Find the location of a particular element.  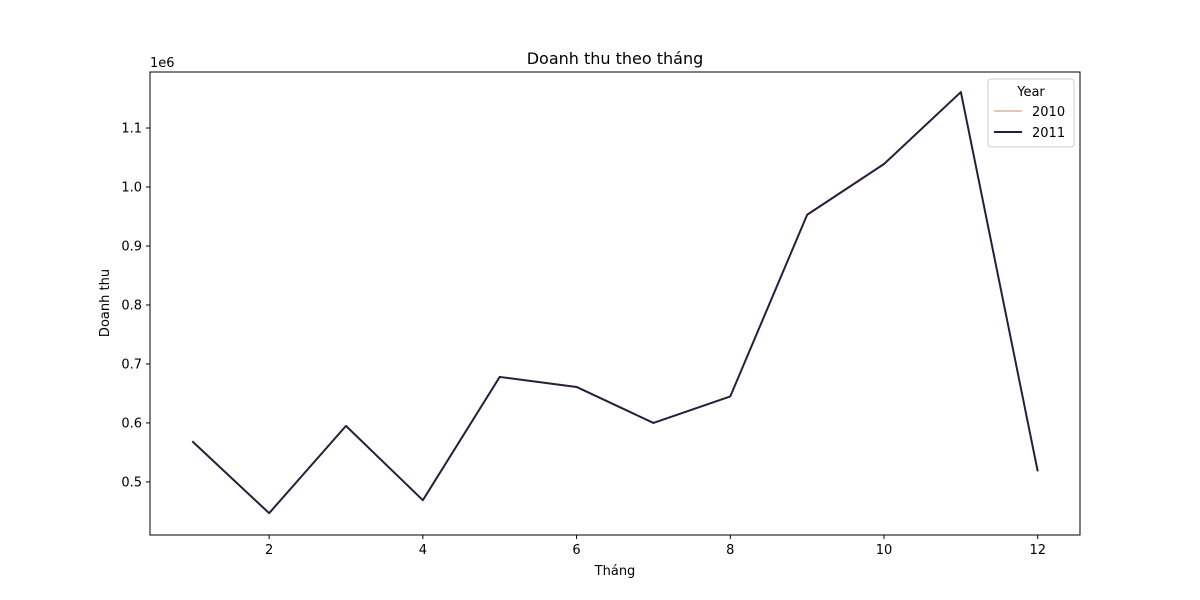

y-tick-label: 1.0 is located at coordinates (131, 188).